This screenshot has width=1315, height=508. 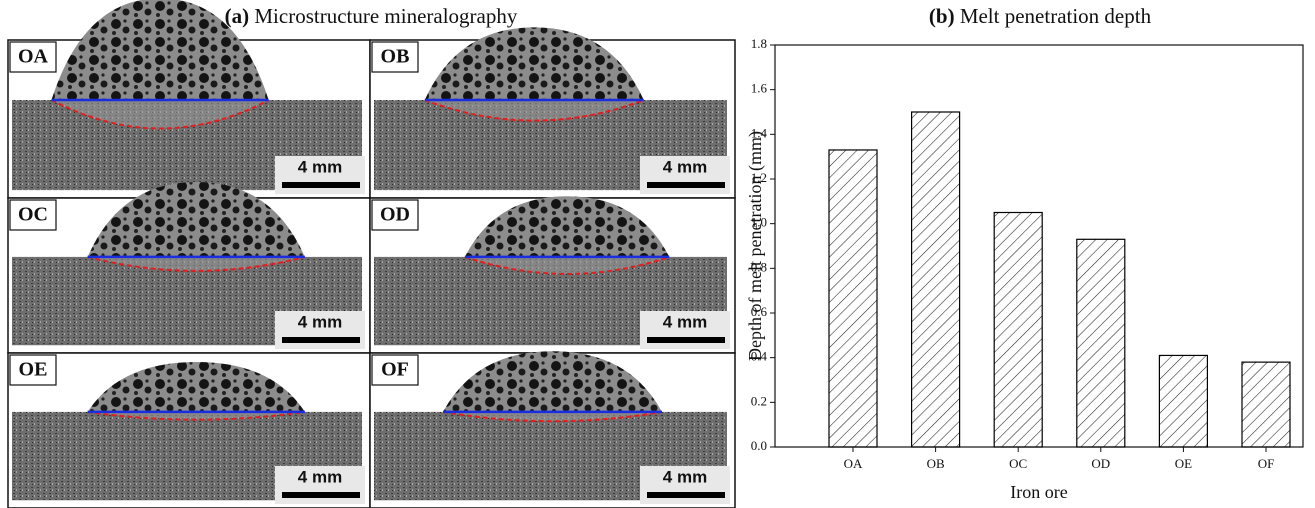 I want to click on y-tick-label: 0.6, so click(x=759, y=311).